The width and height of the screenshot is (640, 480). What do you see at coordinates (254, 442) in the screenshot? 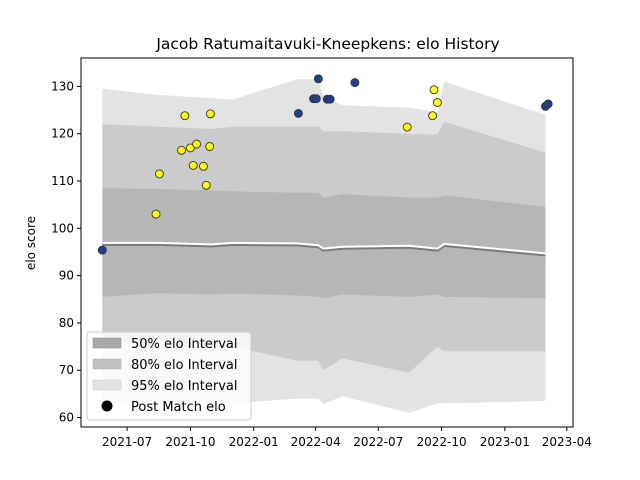
I see `x-tick-label: 2022-01` at bounding box center [254, 442].